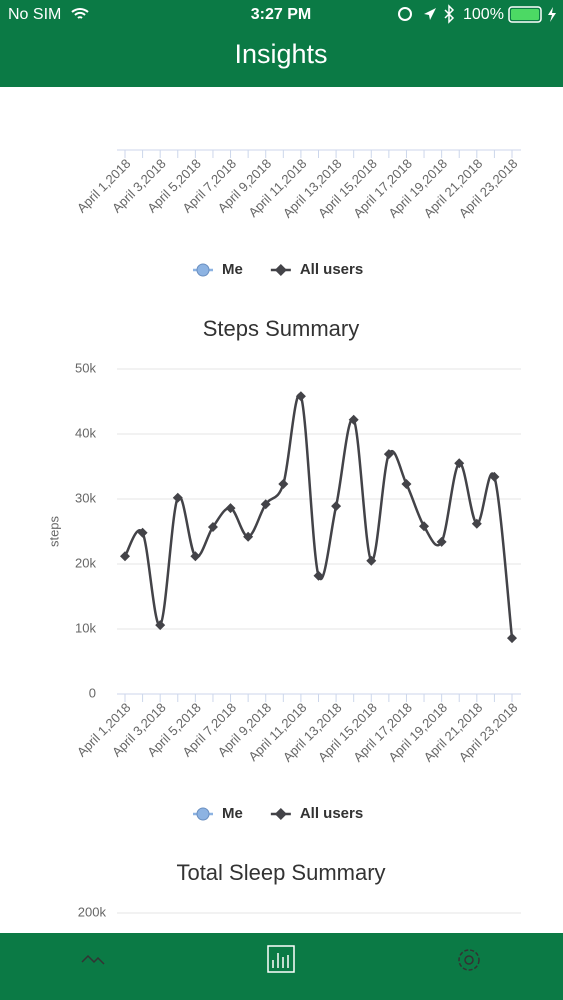  Describe the element at coordinates (92, 692) in the screenshot. I see `y-tick-label: 0` at that location.